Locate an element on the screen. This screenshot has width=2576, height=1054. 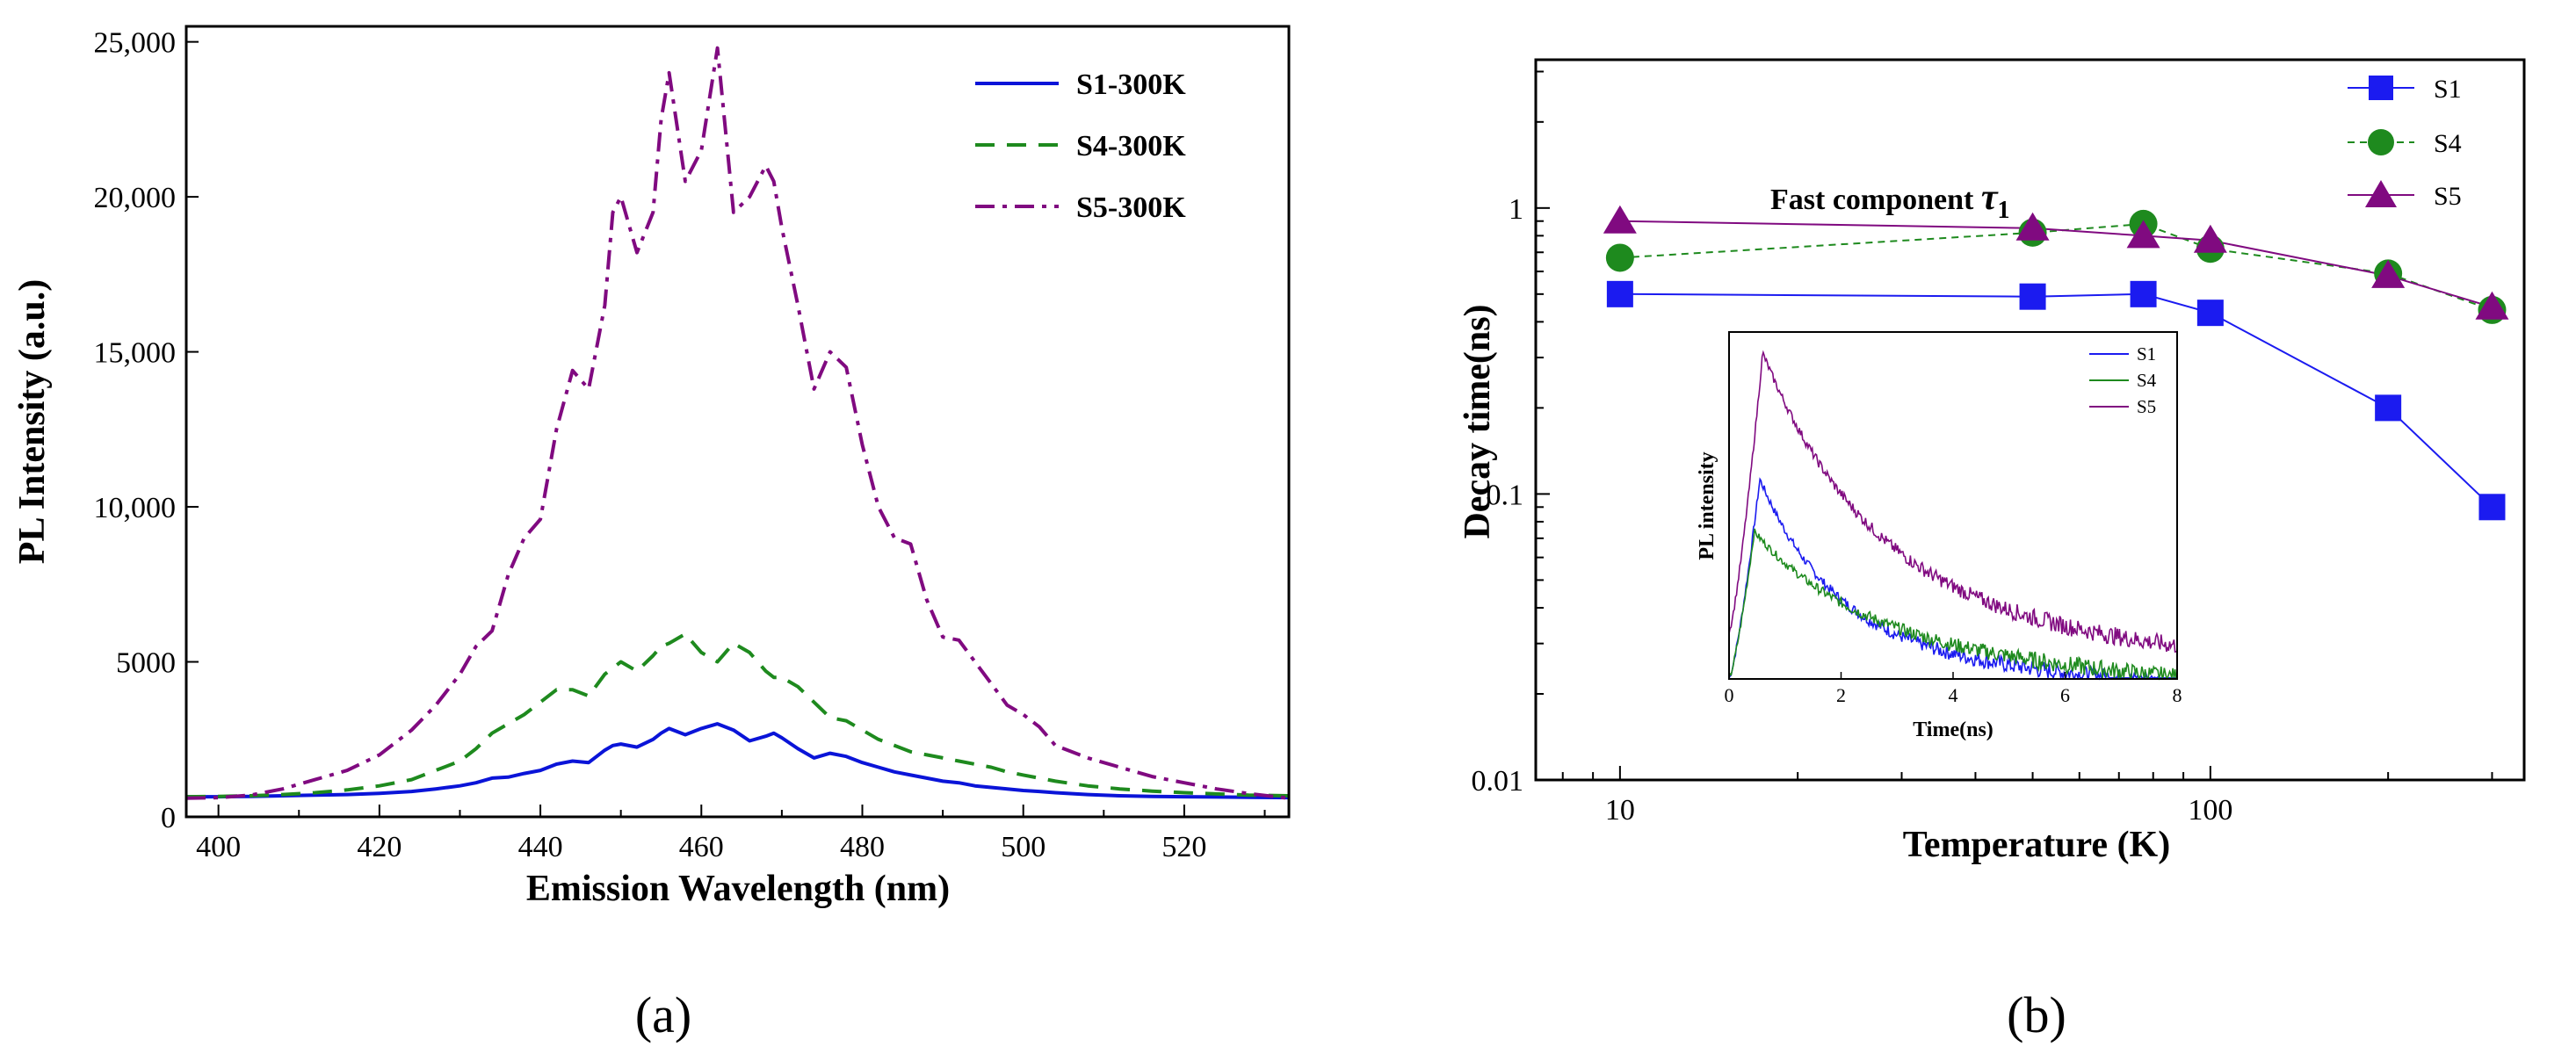
b-legend-marker-s5 is located at coordinates (2381, 193).